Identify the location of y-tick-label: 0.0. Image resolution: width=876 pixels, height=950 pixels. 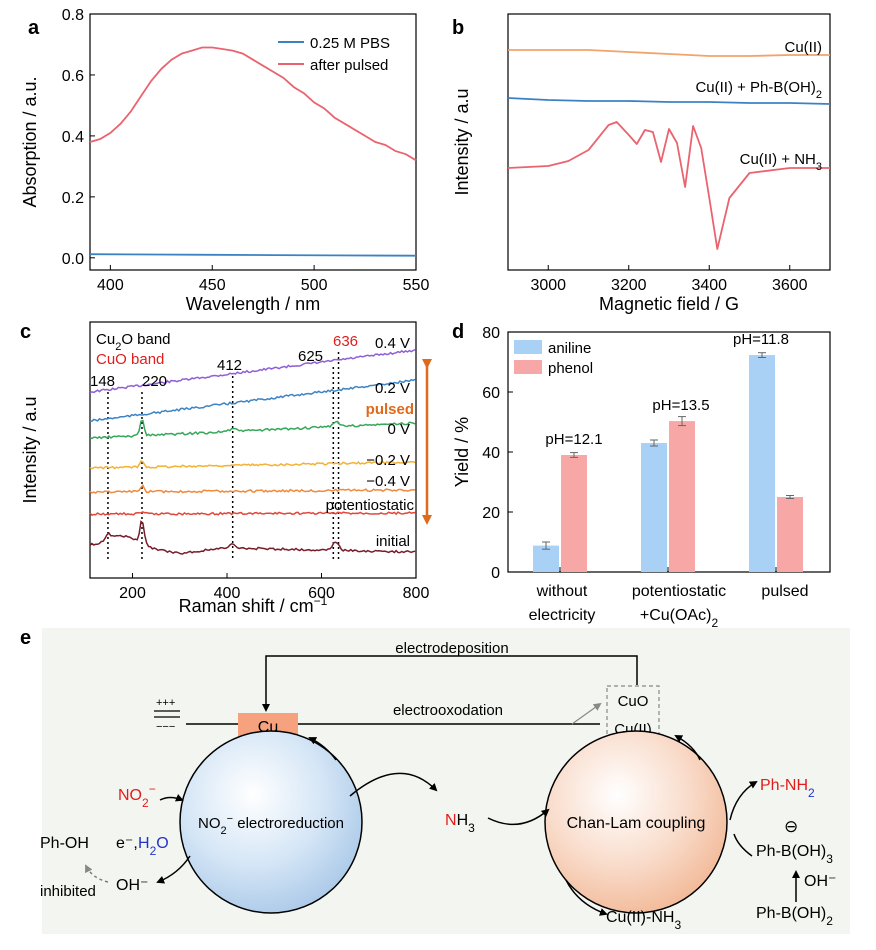
(73, 259).